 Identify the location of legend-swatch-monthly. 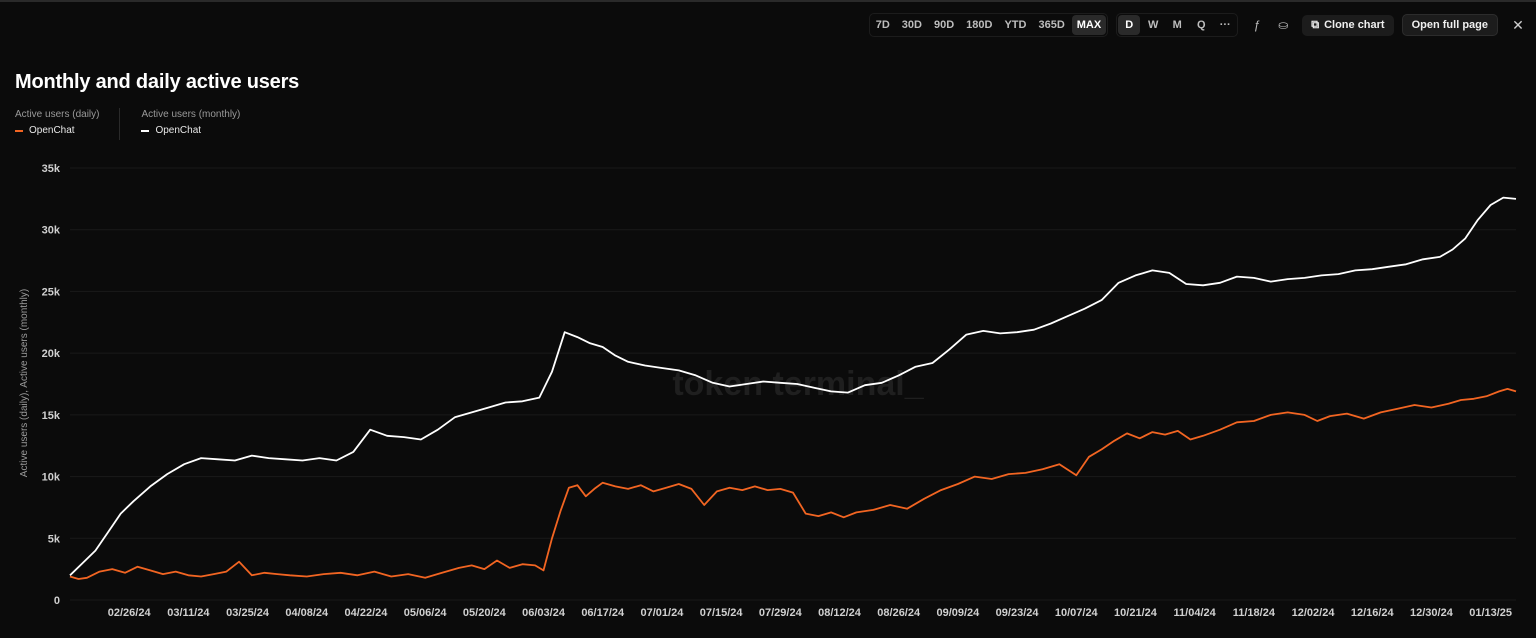
(145, 130).